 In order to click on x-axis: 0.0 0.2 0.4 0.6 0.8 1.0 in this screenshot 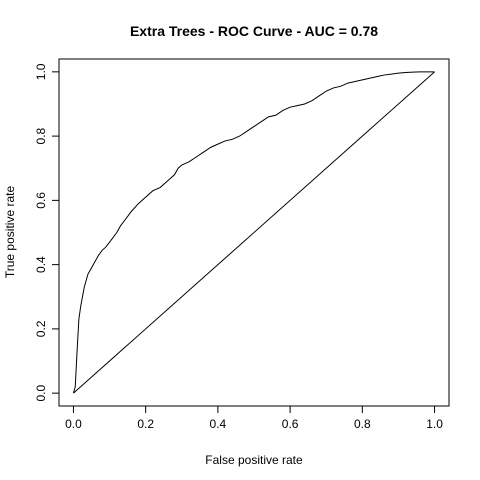, I will do `click(254, 418)`.